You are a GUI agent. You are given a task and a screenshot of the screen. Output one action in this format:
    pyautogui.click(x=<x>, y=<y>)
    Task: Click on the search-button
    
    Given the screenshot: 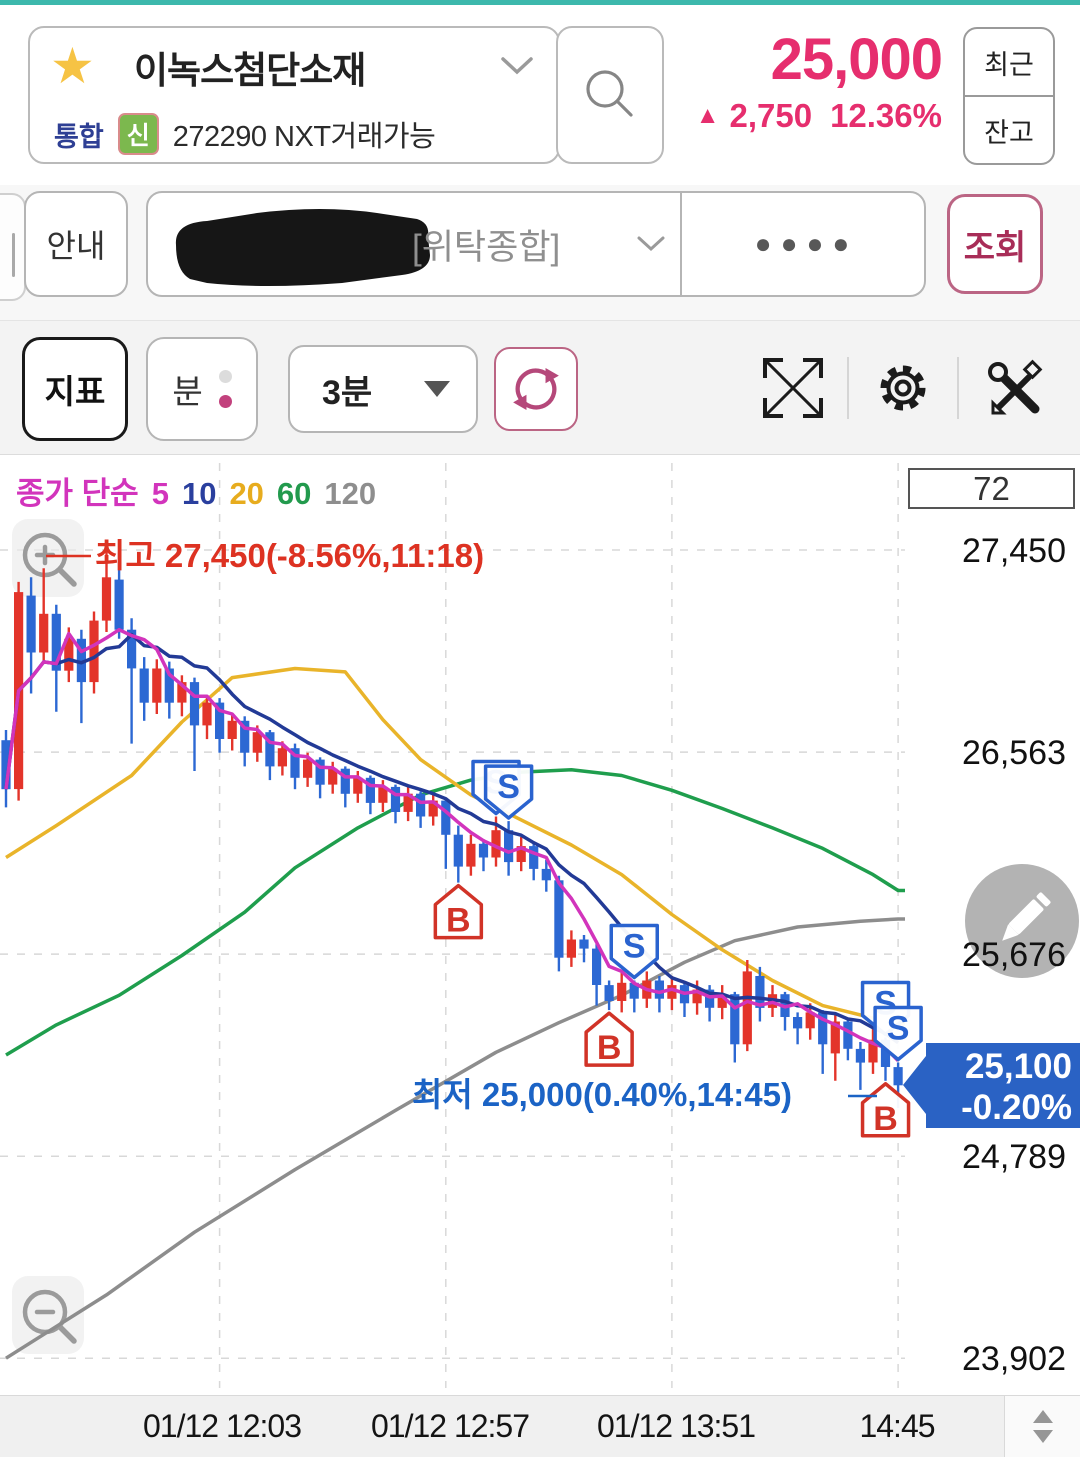 What is the action you would take?
    pyautogui.click(x=610, y=95)
    